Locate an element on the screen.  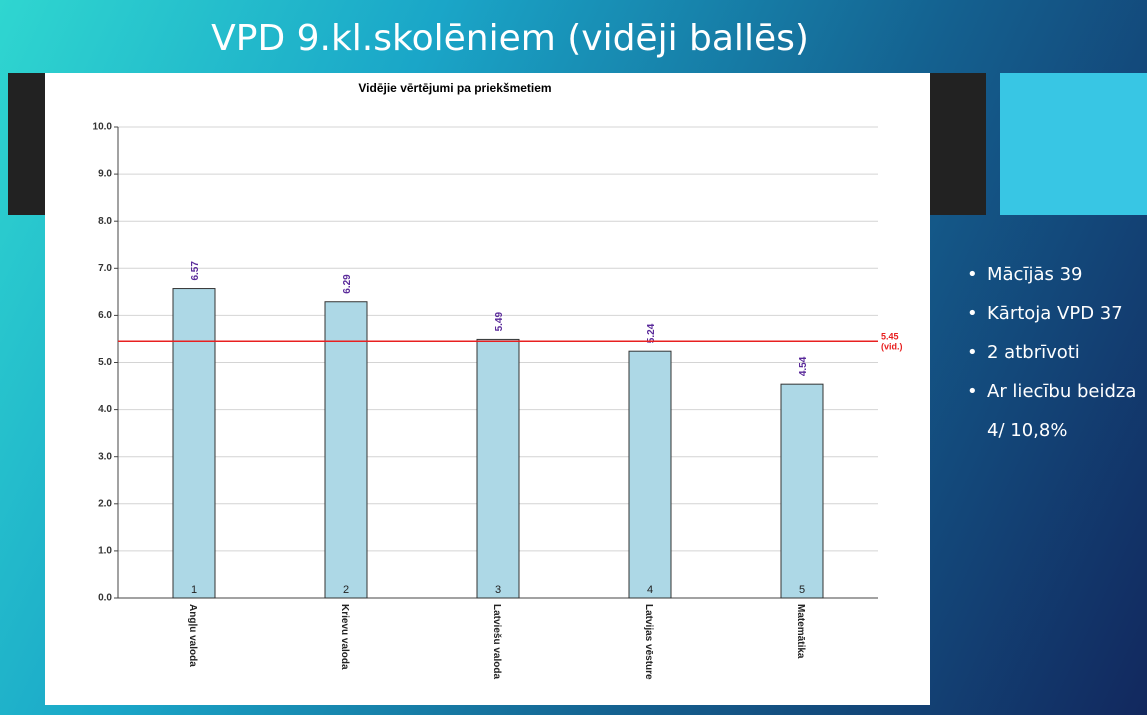
y-tick-label: 3.0 is located at coordinates (105, 456).